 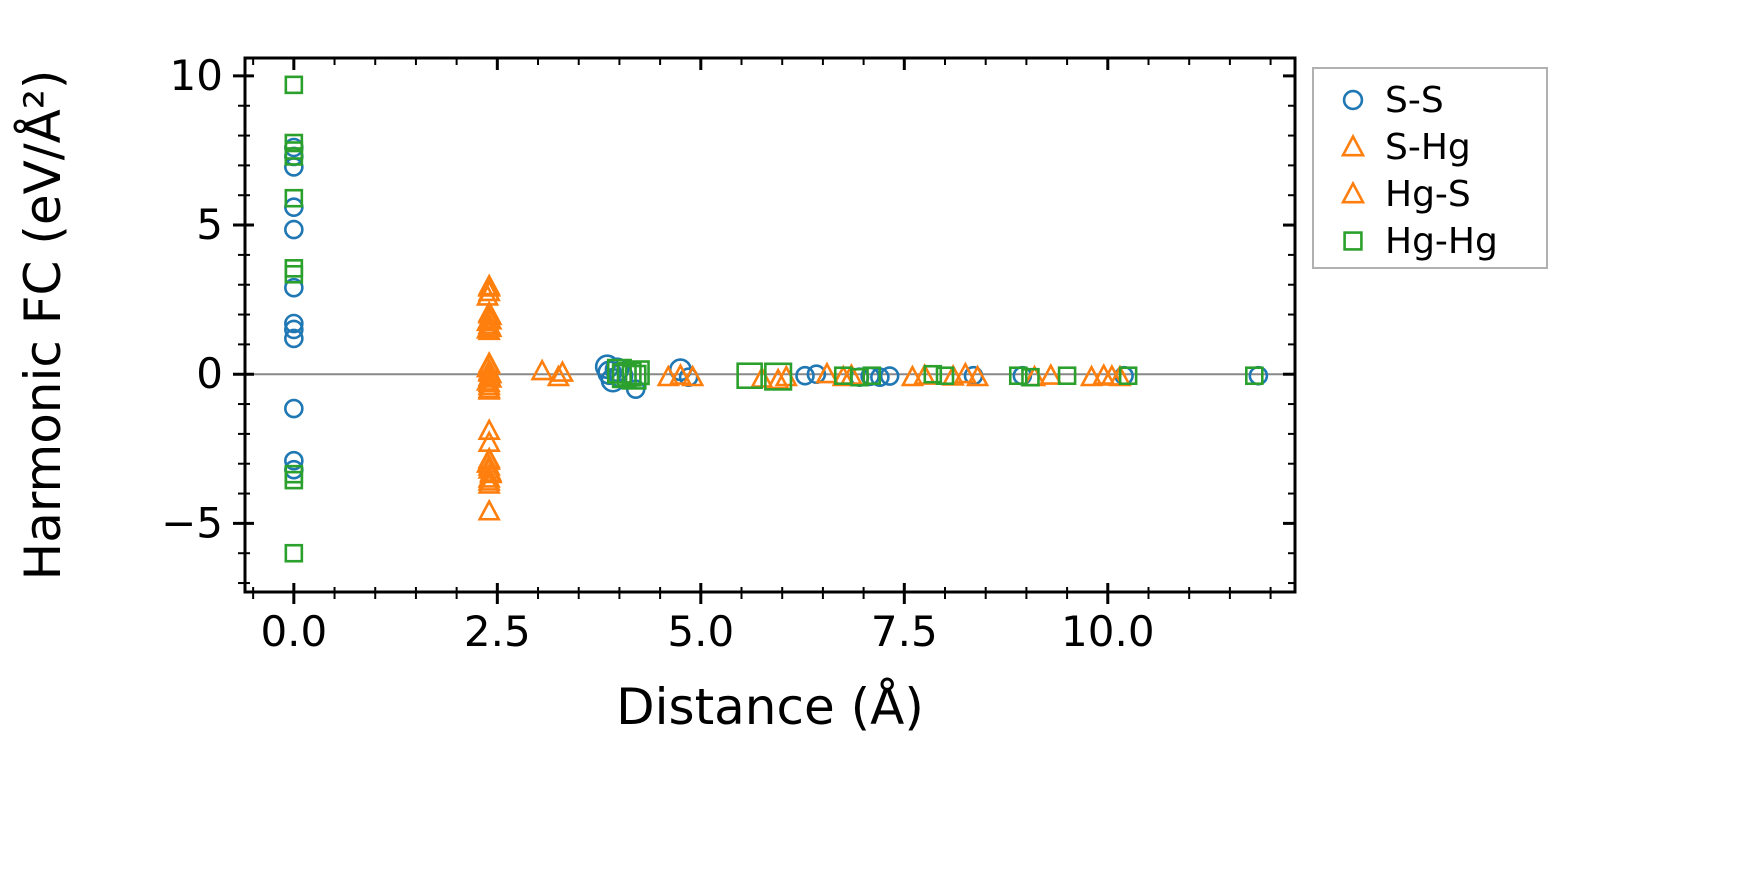 What do you see at coordinates (700, 631) in the screenshot?
I see `x-tick-label: 5.0` at bounding box center [700, 631].